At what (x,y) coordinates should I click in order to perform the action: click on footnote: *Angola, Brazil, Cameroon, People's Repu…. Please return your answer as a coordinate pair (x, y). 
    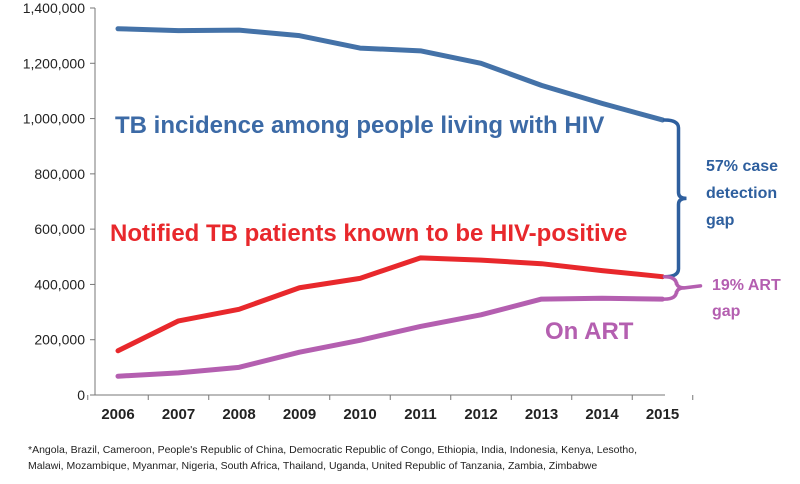
    Looking at the image, I should click on (408, 458).